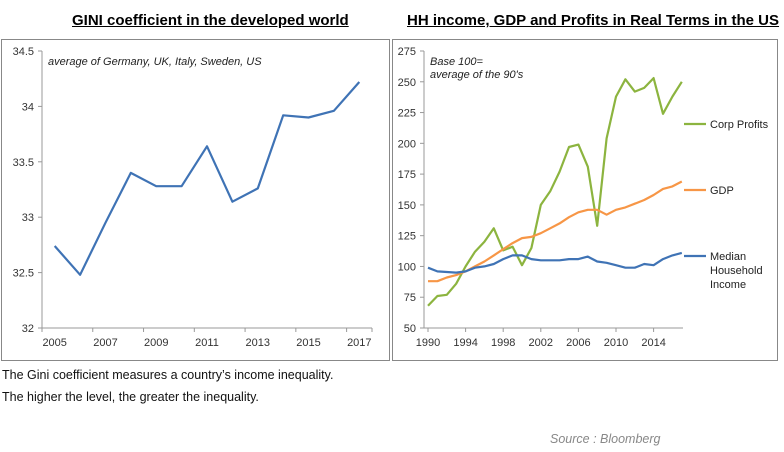 This screenshot has height=452, width=784. I want to click on legend-label: Household, so click(736, 271).